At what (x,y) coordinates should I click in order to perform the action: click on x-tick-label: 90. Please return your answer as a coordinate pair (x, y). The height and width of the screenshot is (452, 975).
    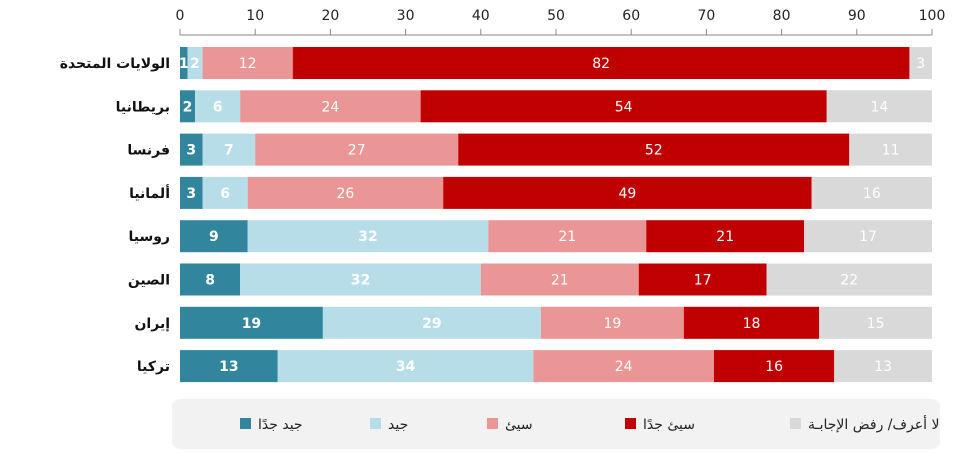
    Looking at the image, I should click on (857, 16).